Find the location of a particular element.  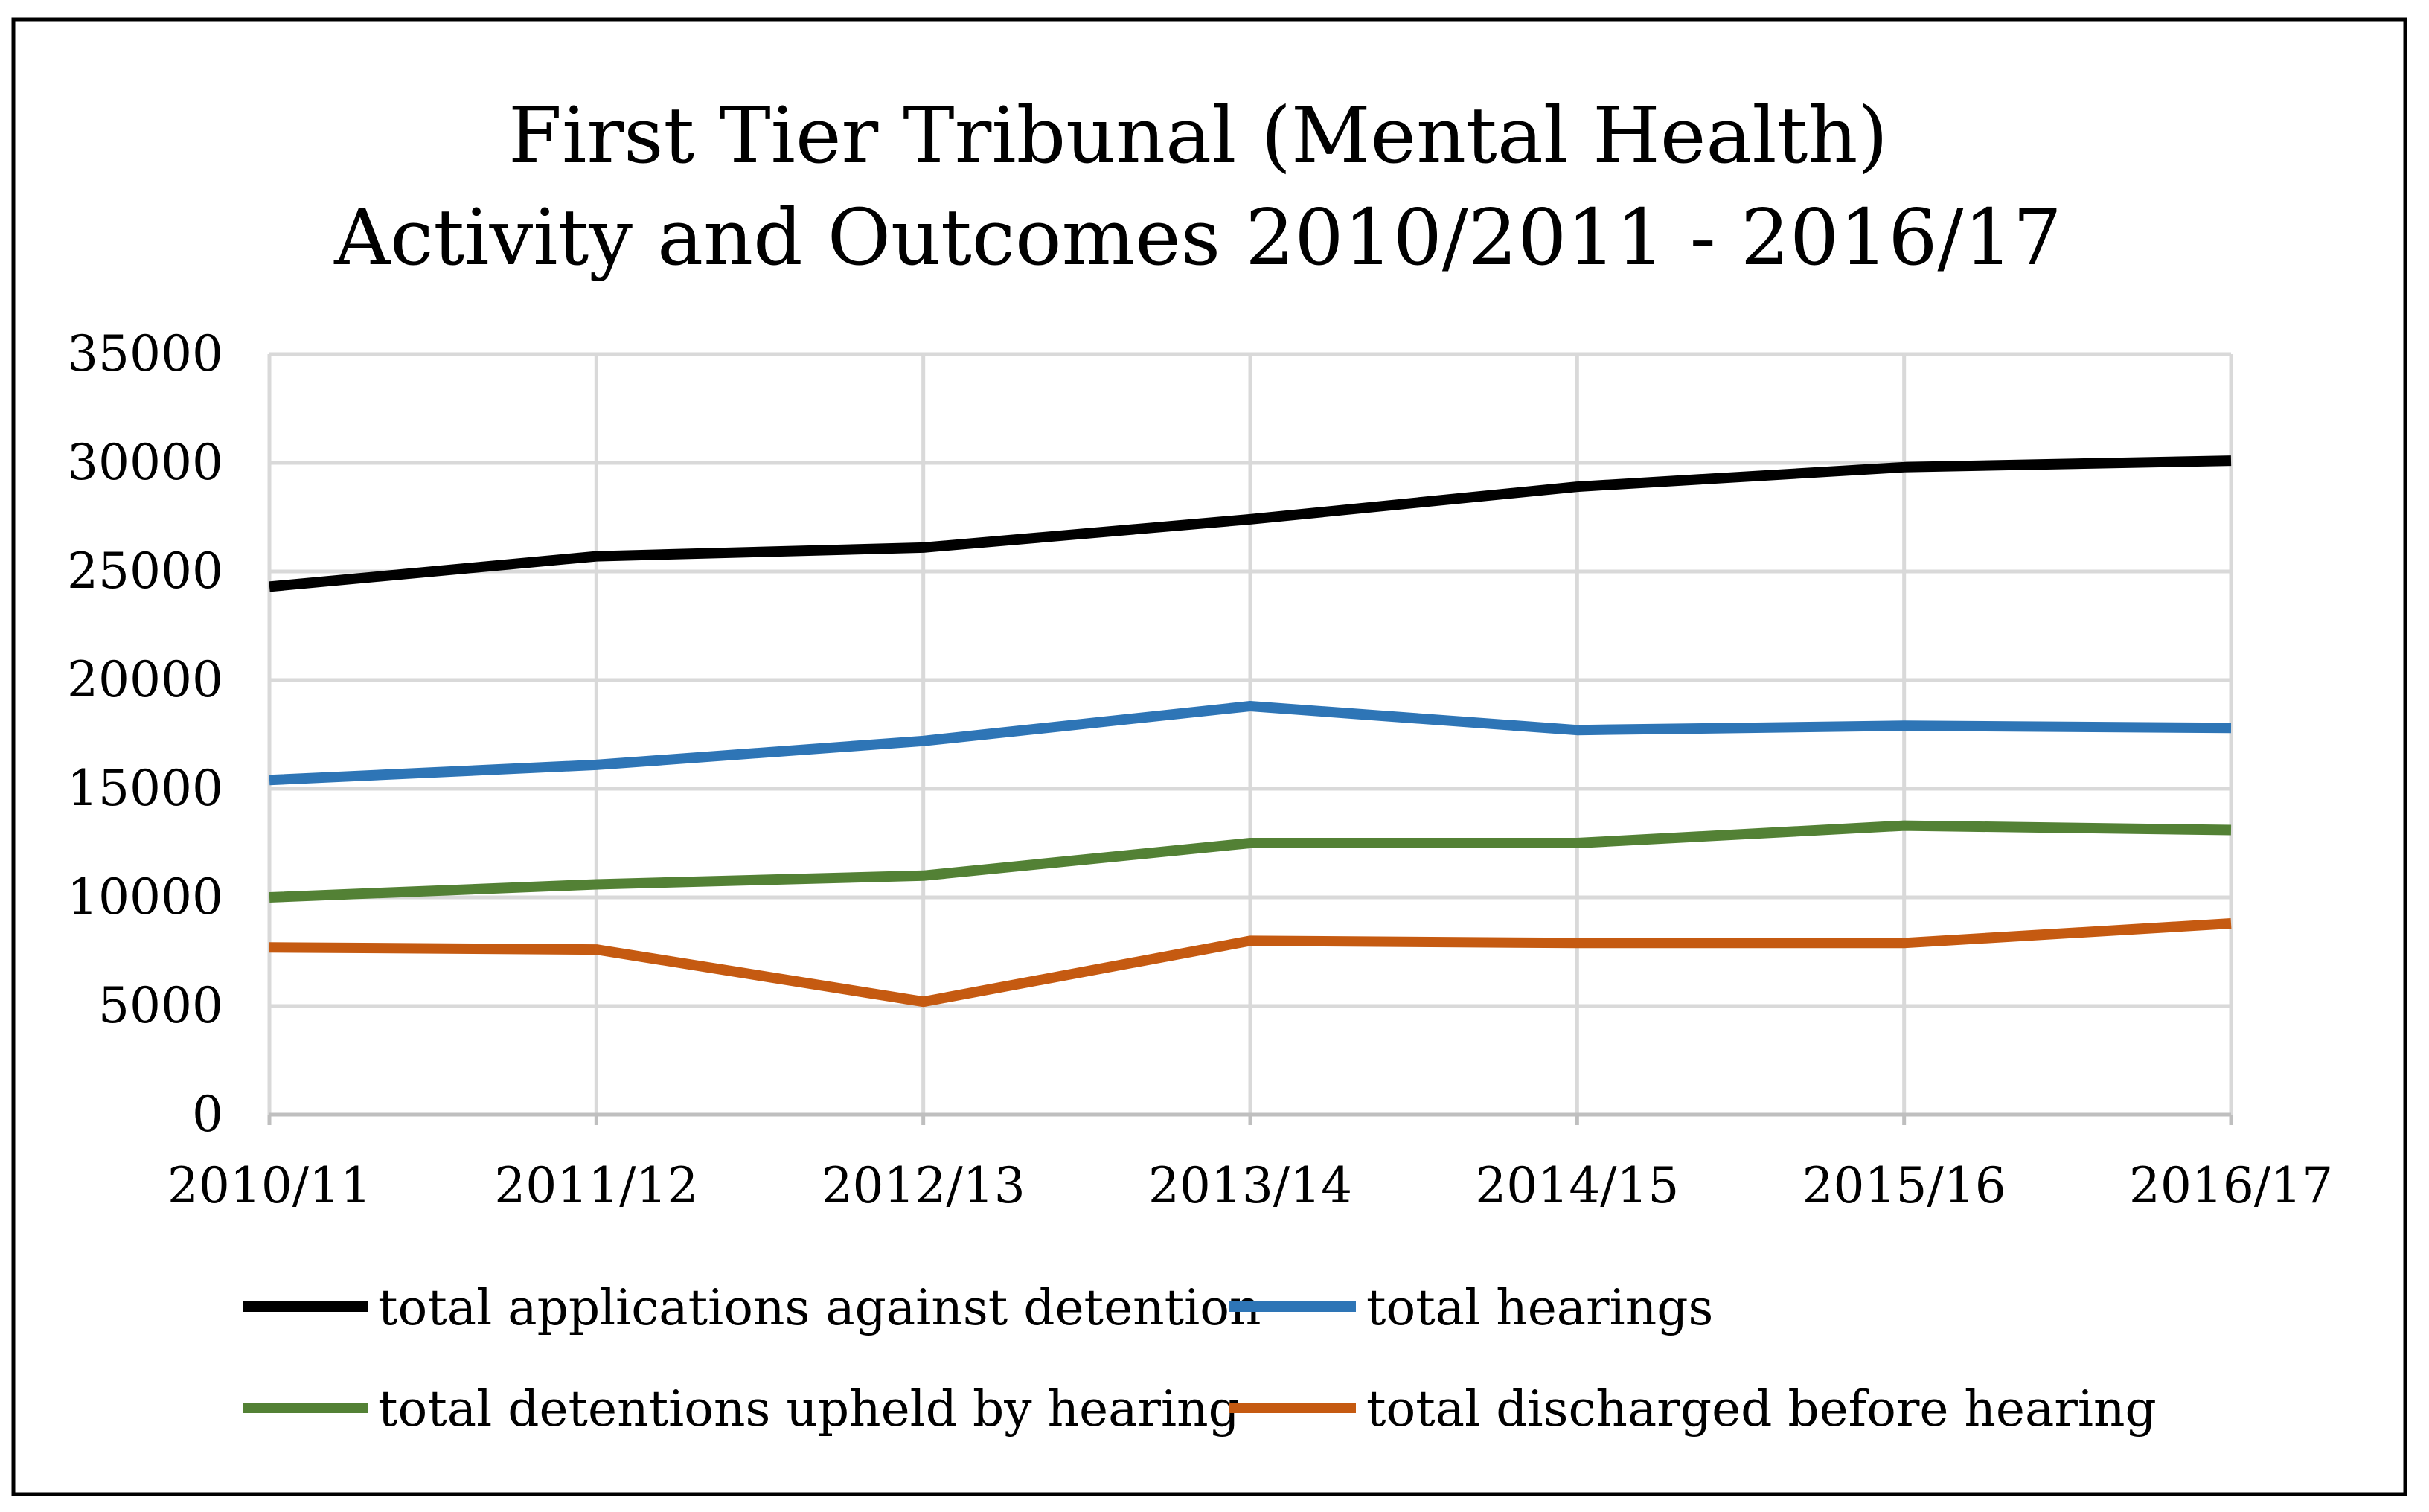

y-axis-tick-label: 30000 is located at coordinates (145, 462).